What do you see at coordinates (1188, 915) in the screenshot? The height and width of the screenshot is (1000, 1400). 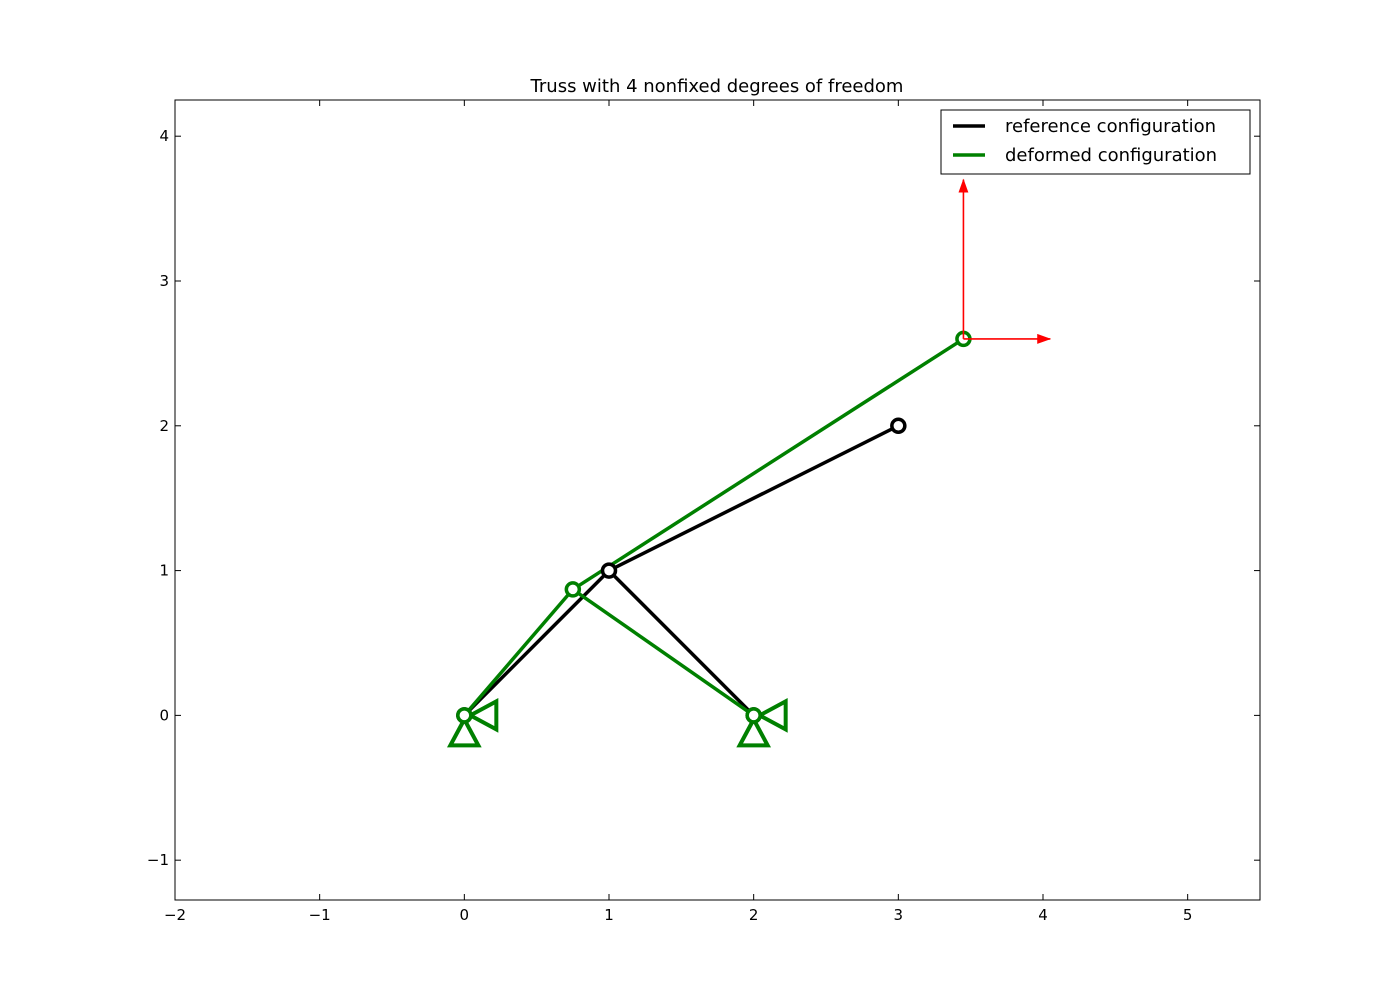 I see `x-tick-label: 5` at bounding box center [1188, 915].